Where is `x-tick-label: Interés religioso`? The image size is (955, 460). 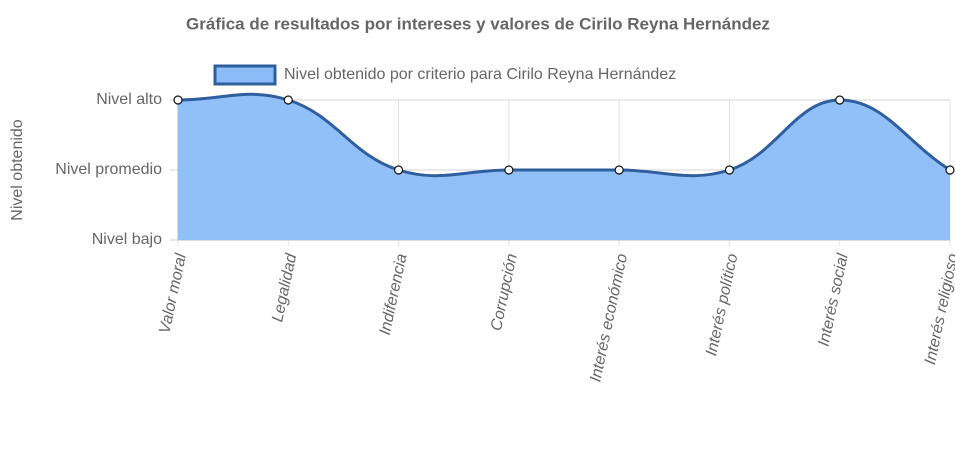
x-tick-label: Interés religioso is located at coordinates (938, 309).